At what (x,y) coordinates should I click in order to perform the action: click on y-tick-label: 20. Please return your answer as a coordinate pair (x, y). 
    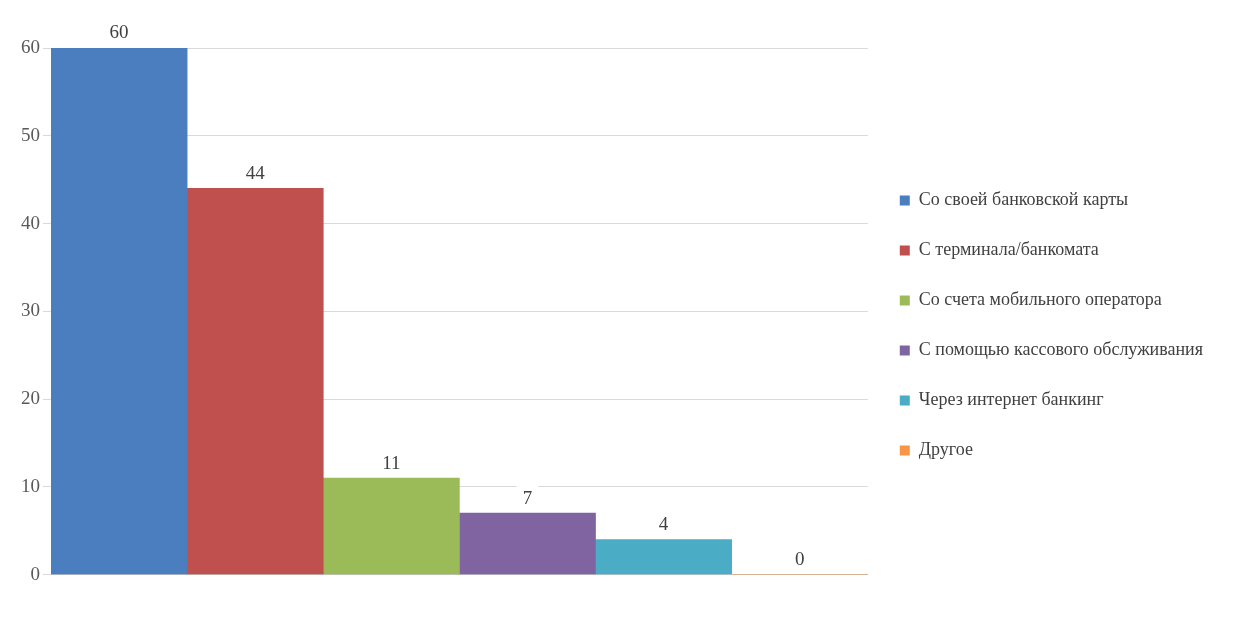
    Looking at the image, I should click on (30, 398).